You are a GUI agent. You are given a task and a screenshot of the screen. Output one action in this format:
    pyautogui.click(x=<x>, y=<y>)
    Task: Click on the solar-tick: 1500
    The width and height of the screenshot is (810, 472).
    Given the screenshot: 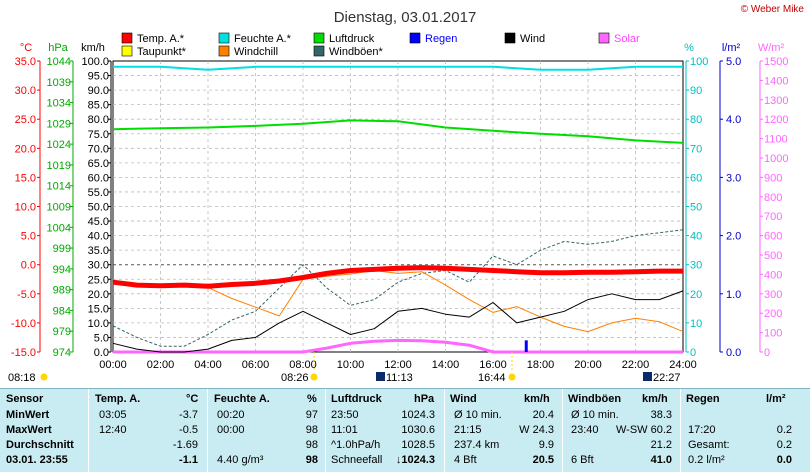 What is the action you would take?
    pyautogui.click(x=776, y=62)
    